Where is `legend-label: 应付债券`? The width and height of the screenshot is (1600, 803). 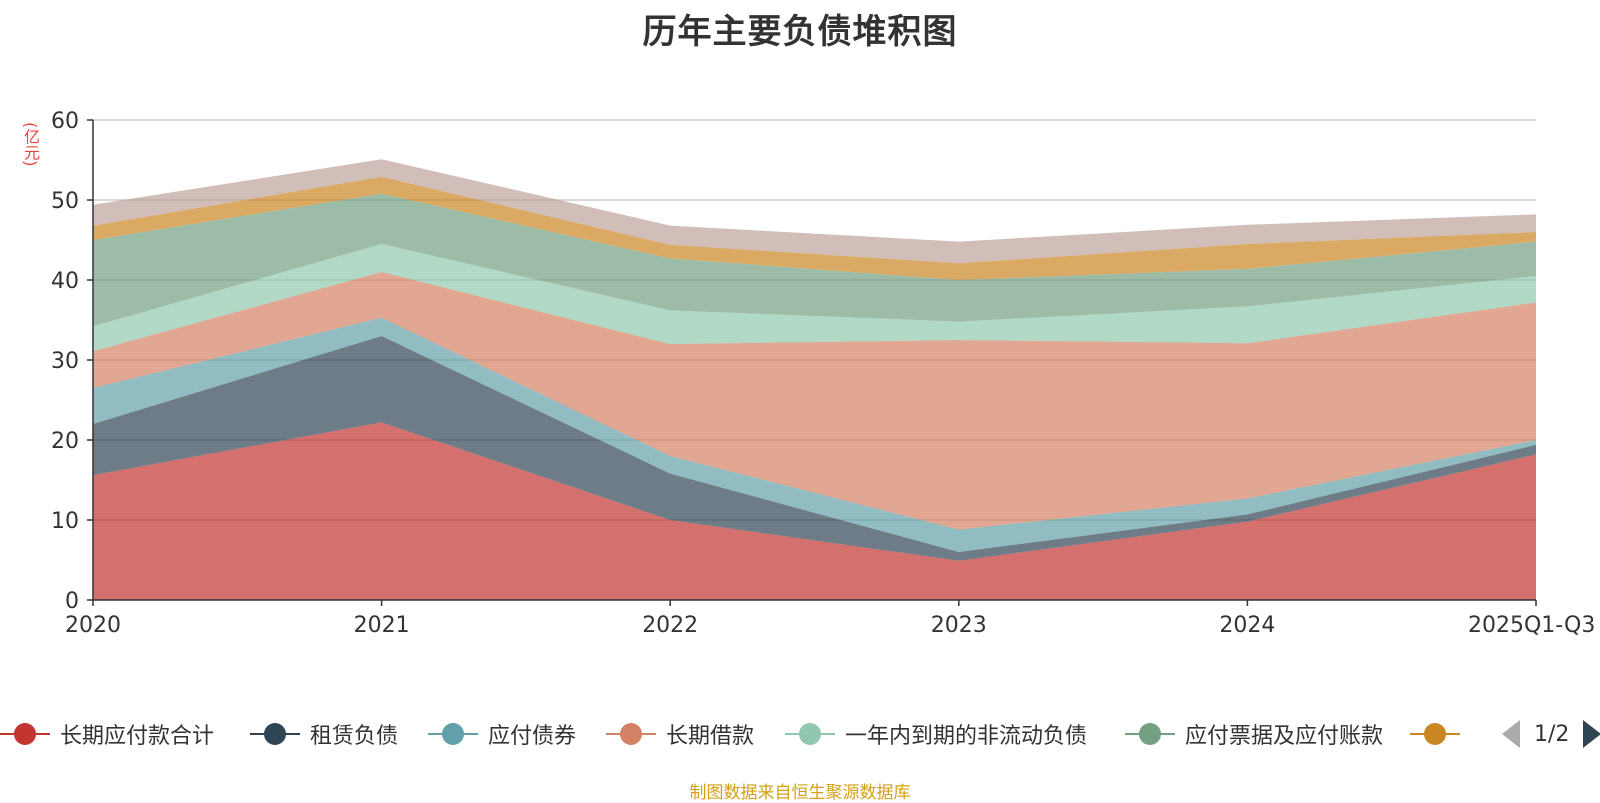
legend-label: 应付债券 is located at coordinates (532, 736).